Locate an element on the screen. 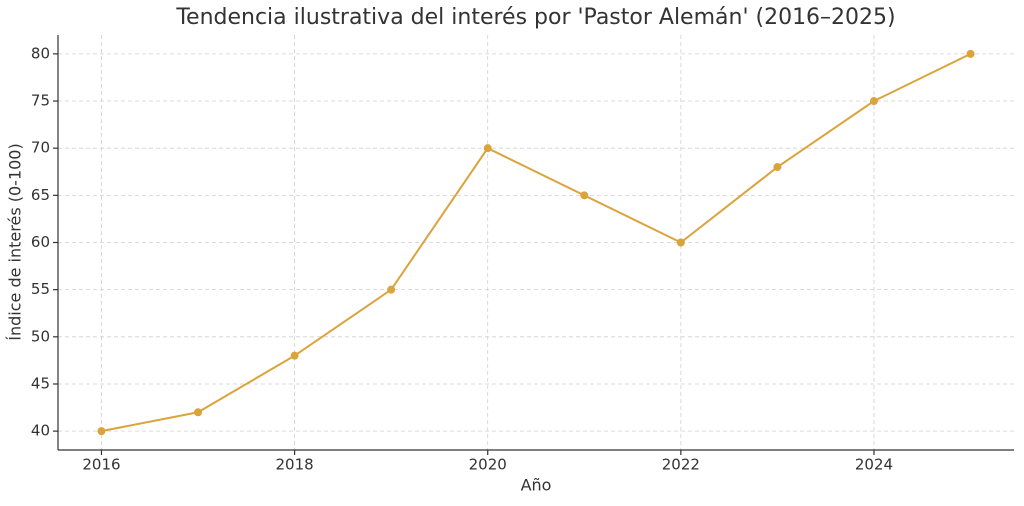 This screenshot has height=506, width=1024. x-tick-label: 2020 is located at coordinates (488, 465).